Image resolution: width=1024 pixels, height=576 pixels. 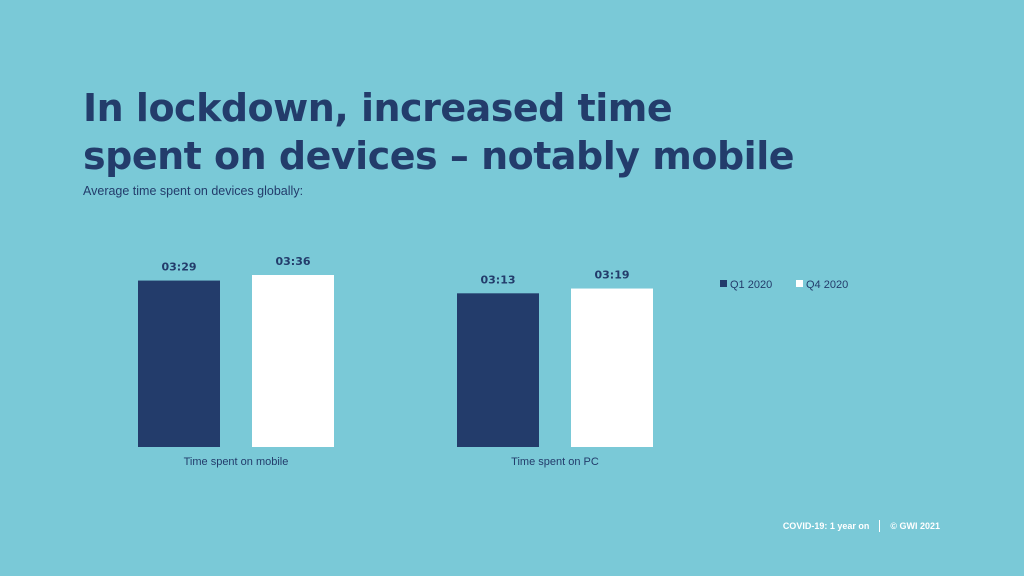 I want to click on legend-label: Q1 2020, so click(x=751, y=285).